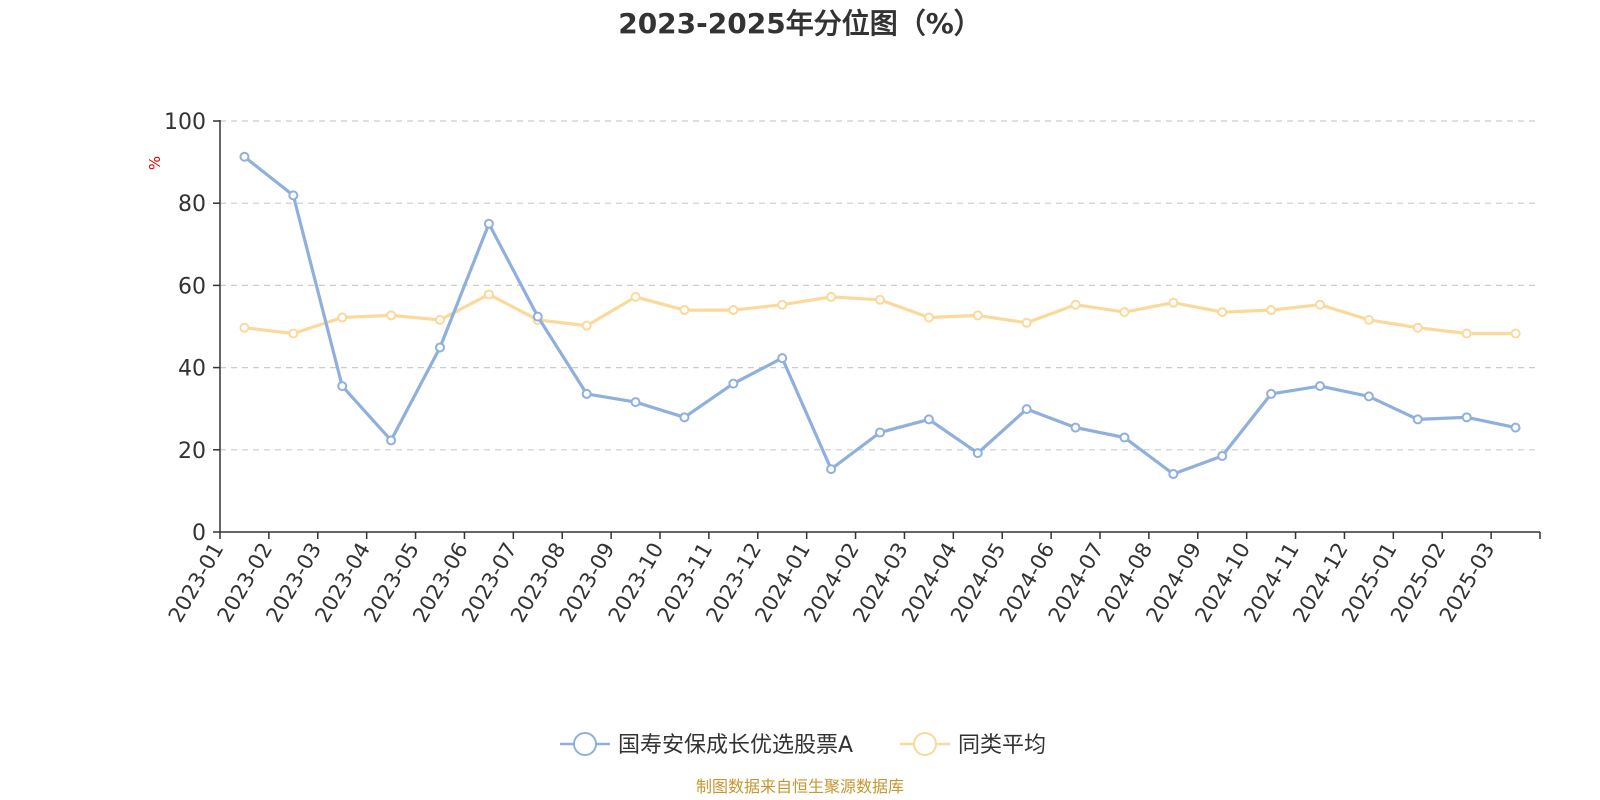  I want to click on y-tick-label: 20, so click(192, 451).